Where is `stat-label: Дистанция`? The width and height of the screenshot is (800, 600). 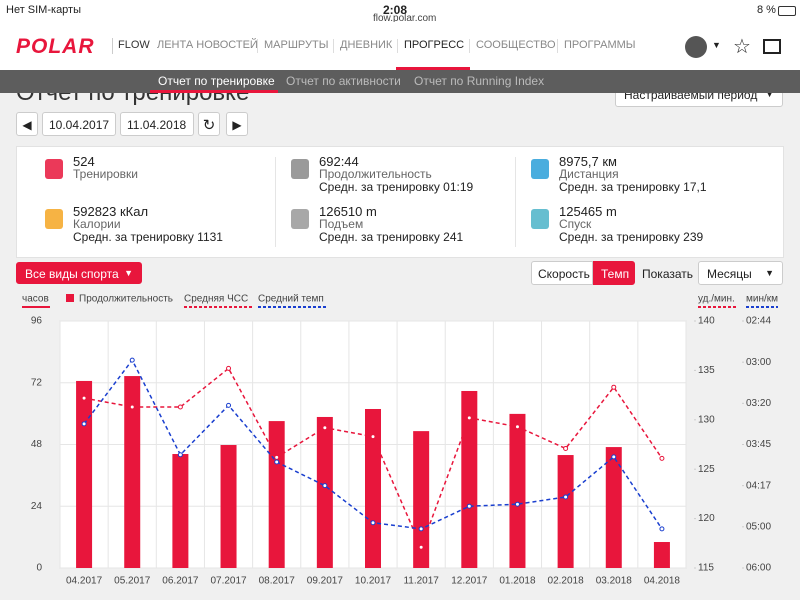
stat-label: Дистанция is located at coordinates (589, 174).